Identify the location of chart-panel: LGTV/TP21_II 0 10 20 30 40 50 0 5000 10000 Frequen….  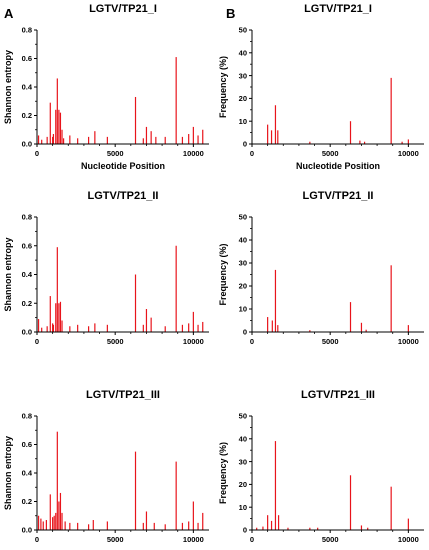
(321, 268).